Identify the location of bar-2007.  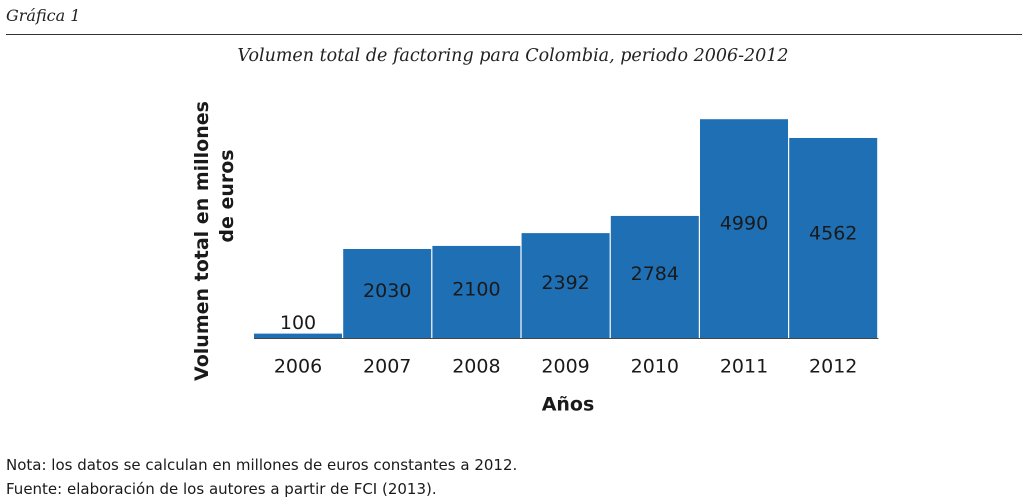
(387, 293).